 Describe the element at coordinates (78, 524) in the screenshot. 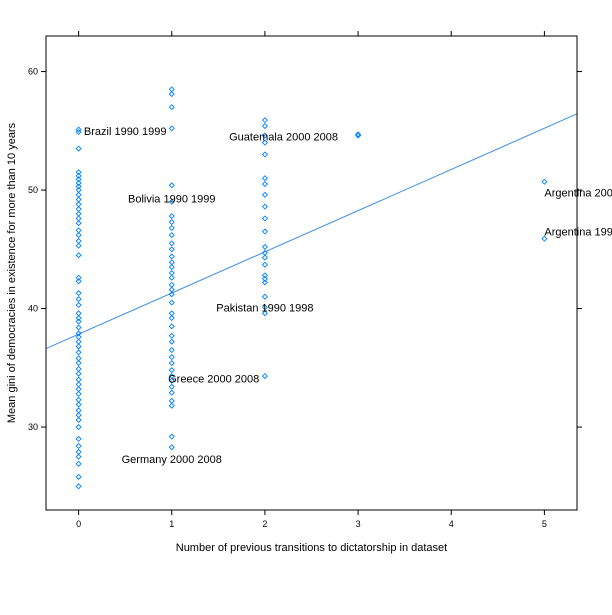

I see `x-tick-label: 0` at that location.